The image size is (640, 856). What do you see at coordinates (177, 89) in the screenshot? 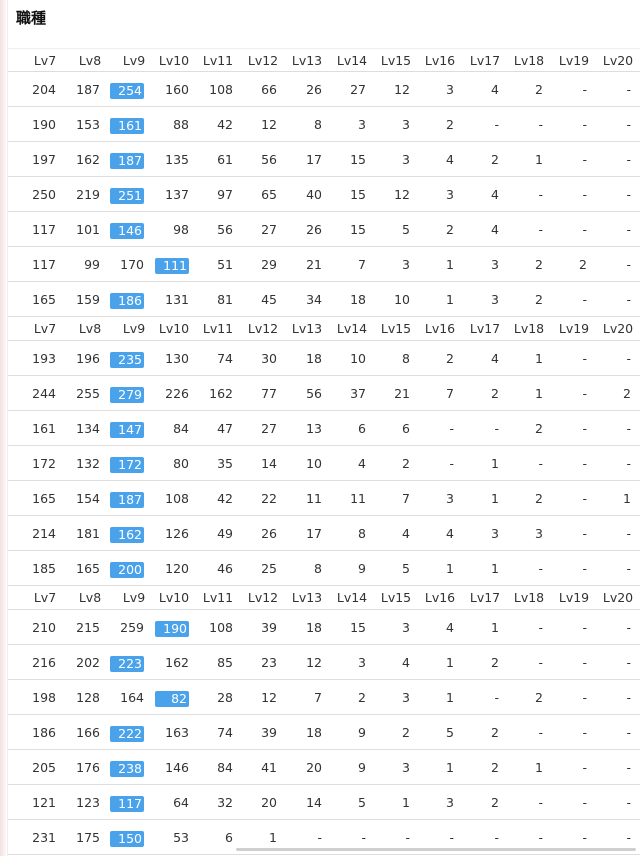
I see `table-cell: 160` at bounding box center [177, 89].